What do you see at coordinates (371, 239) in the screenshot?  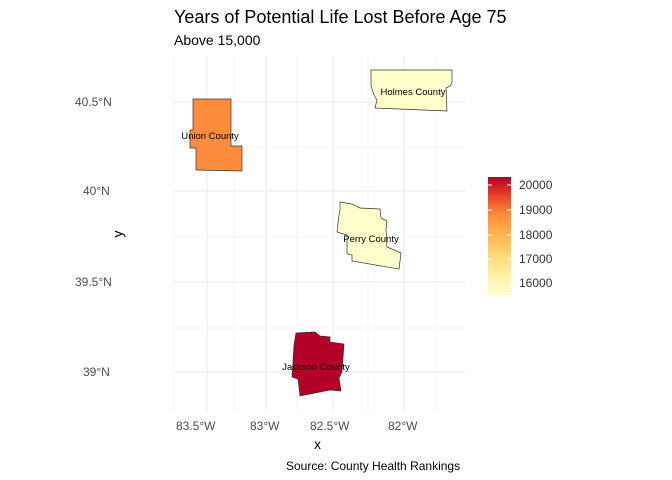 I see `county-label: Perry County` at bounding box center [371, 239].